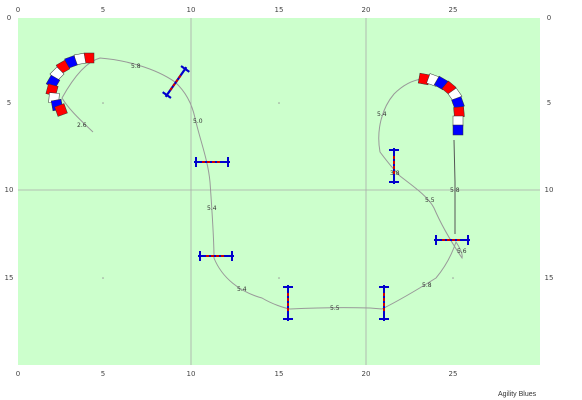 This screenshot has width=582, height=400. I want to click on axis-left: 0 5 10 15, so click(9, 148).